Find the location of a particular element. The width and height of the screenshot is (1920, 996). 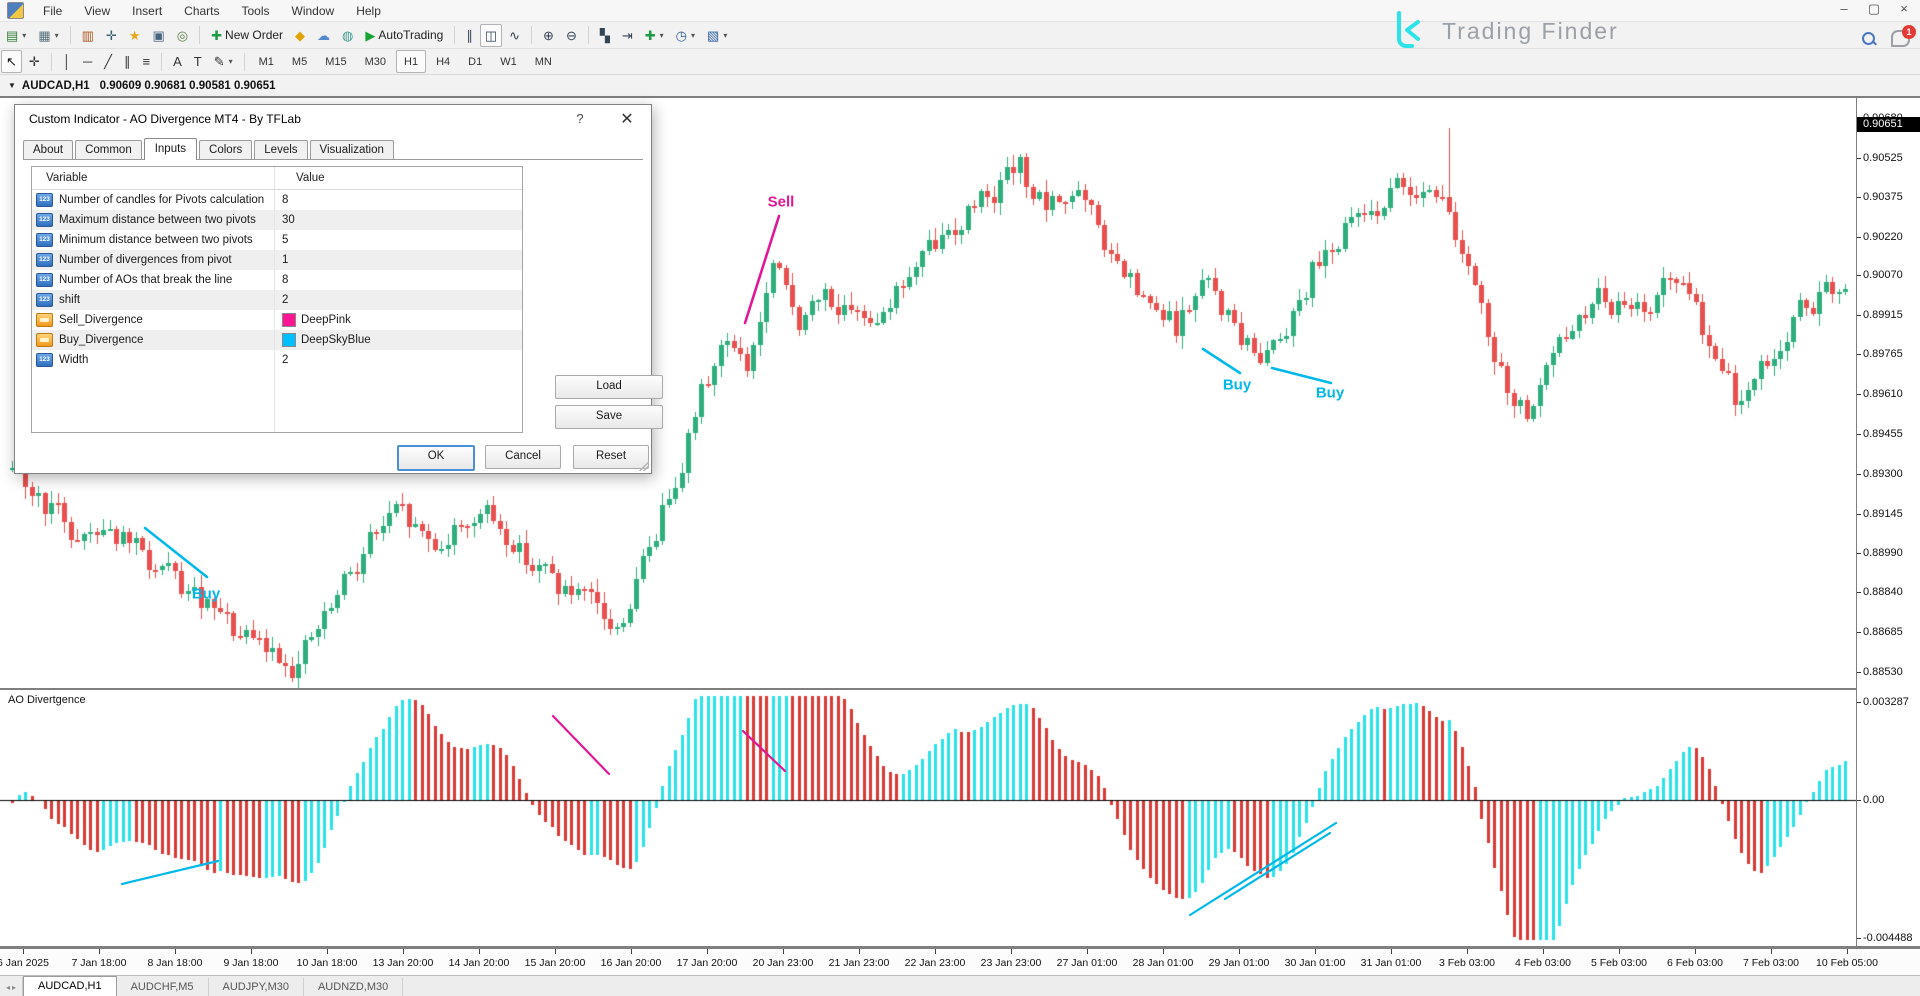

dialog-tab-levels: Levels is located at coordinates (281, 149).